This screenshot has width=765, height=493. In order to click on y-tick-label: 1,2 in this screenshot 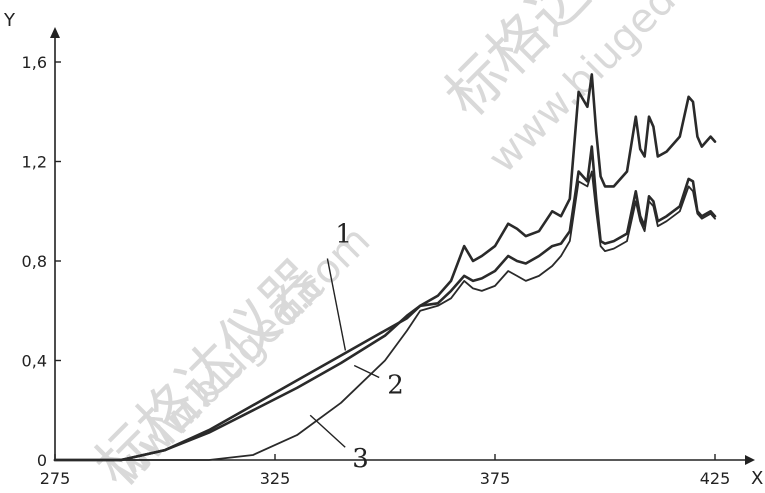, I will do `click(34, 162)`.